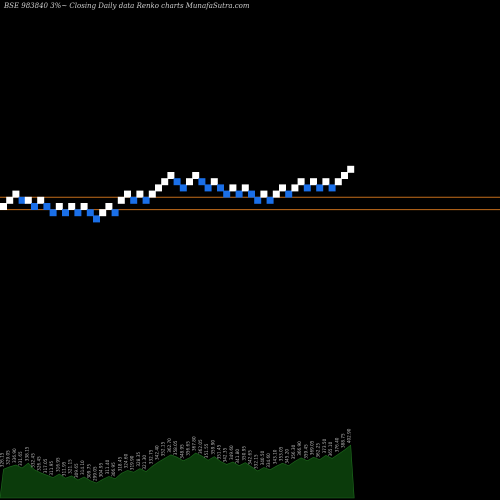 The height and width of the screenshot is (500, 500). Describe the element at coordinates (8, 457) in the screenshot. I see `volume-label: 329.05` at that location.